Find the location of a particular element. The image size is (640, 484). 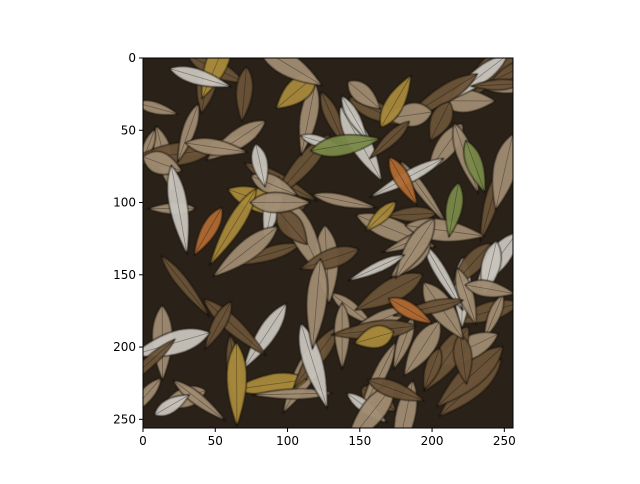

x-tick-label: 200 is located at coordinates (432, 441).